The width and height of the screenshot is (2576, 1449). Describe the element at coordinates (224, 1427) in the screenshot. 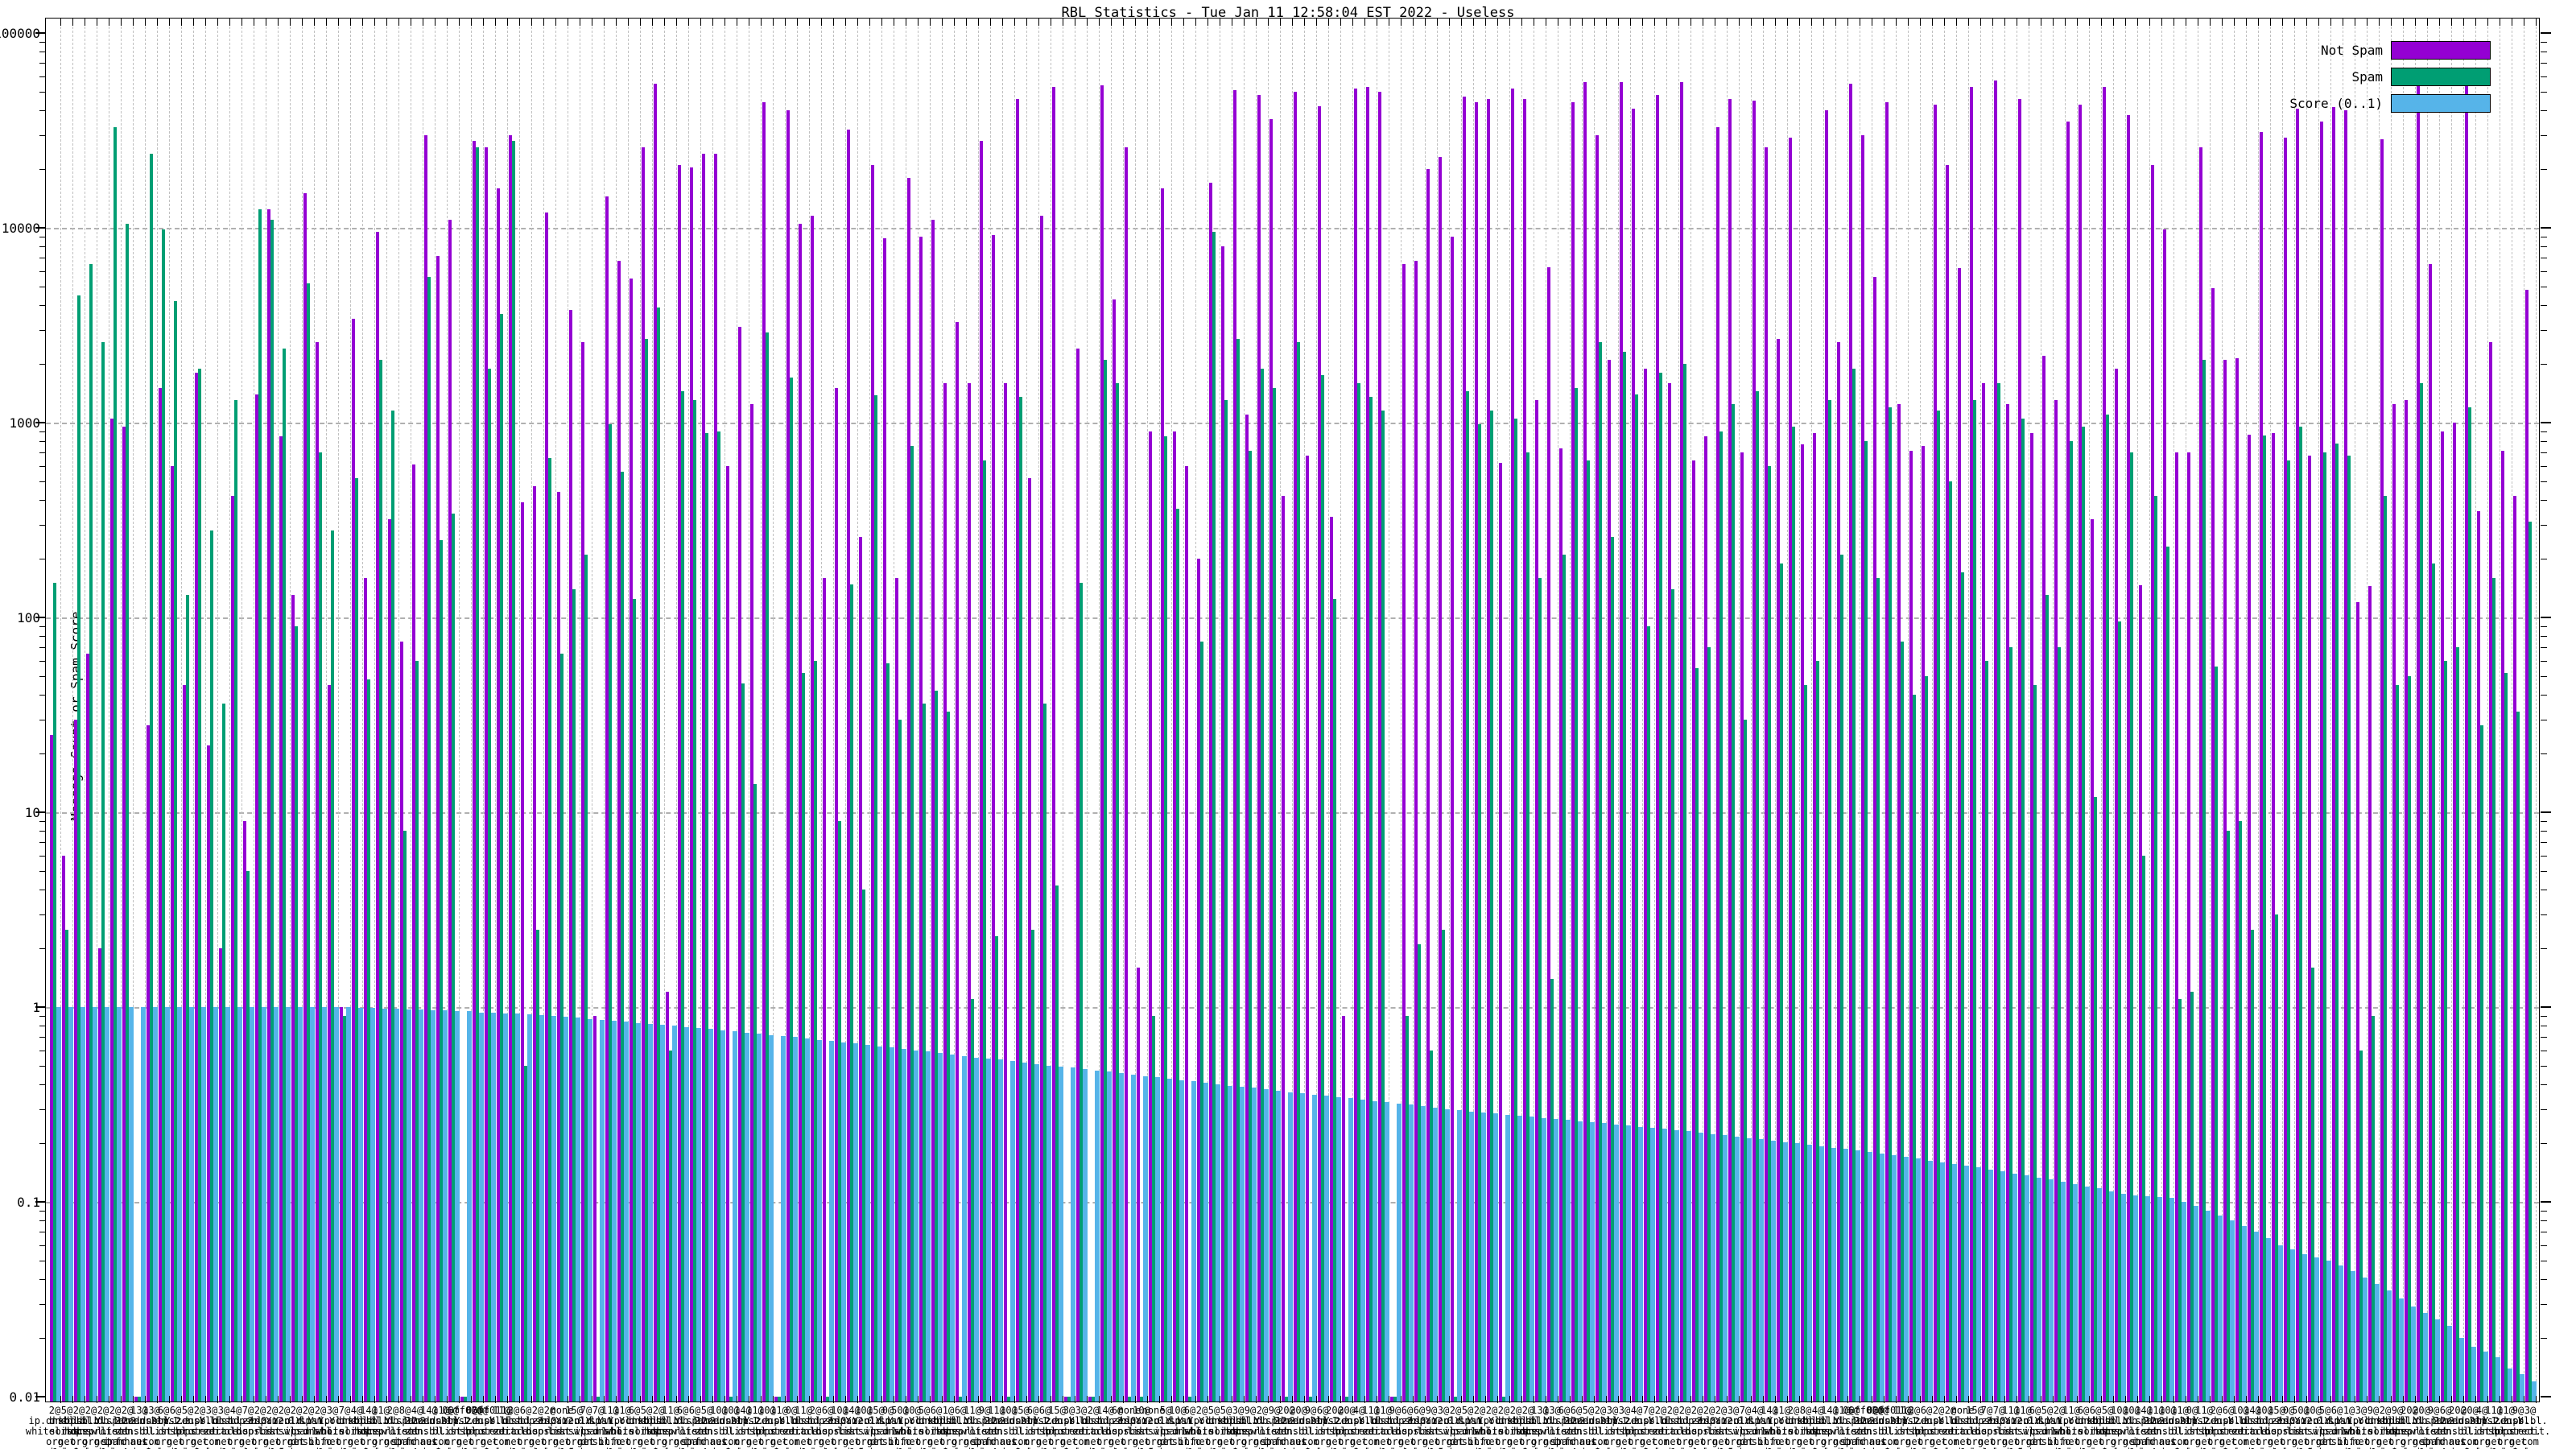

I see `x-tick-label: 3@list.zerace.netorigin` at that location.